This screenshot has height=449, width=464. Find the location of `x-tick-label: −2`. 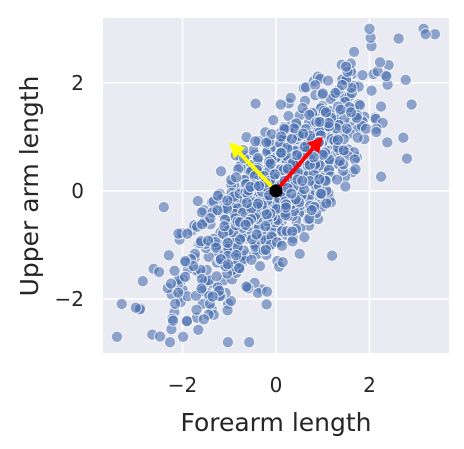

x-tick-label: −2 is located at coordinates (182, 385).